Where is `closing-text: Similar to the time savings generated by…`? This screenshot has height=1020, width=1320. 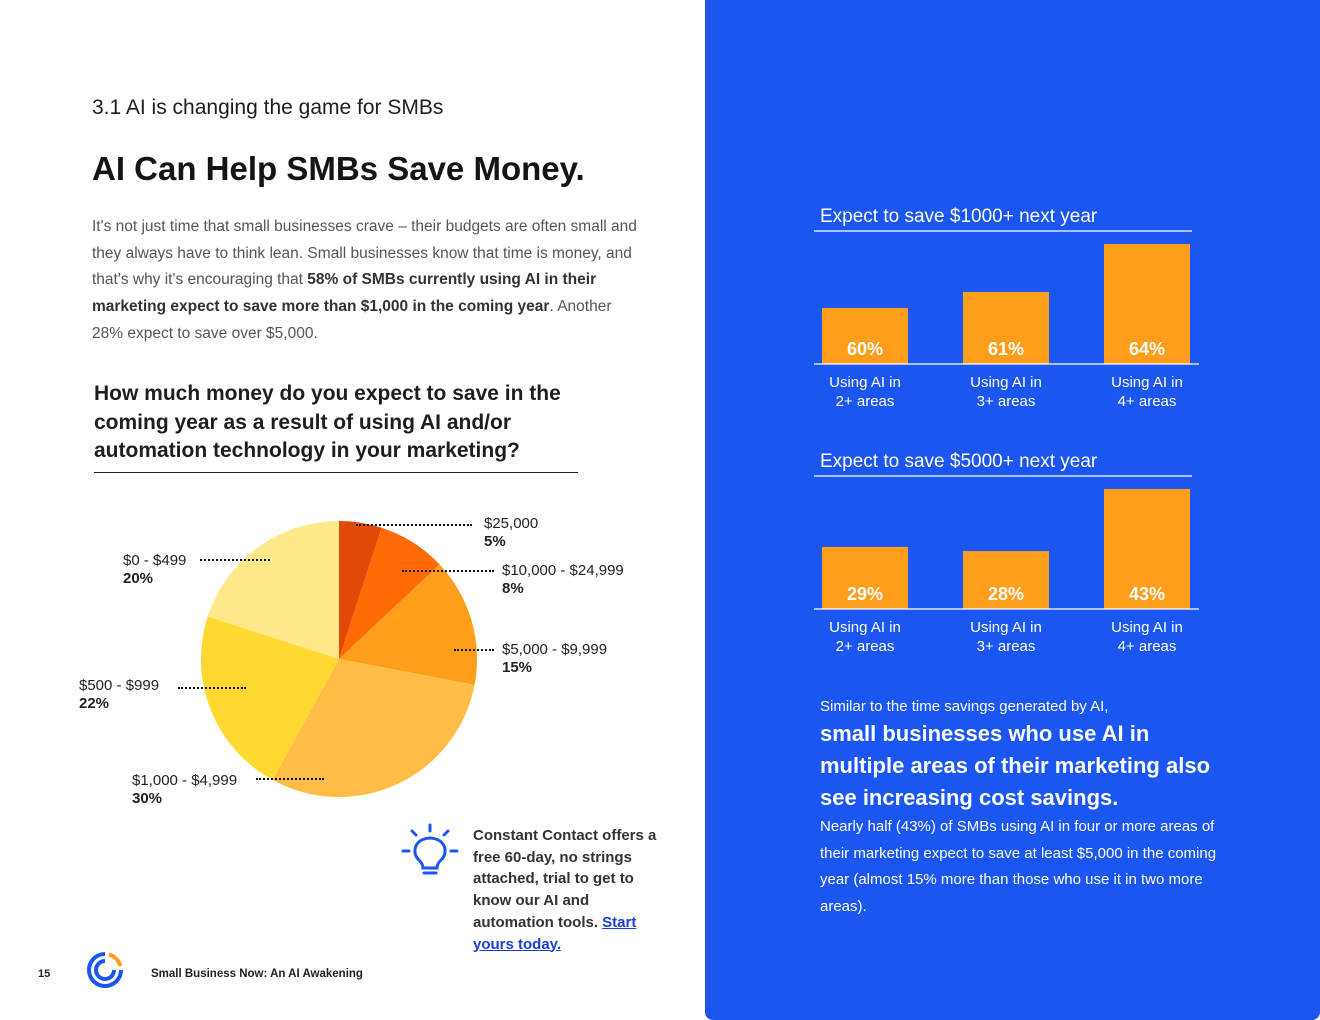 closing-text: Similar to the time savings generated by… is located at coordinates (1020, 808).